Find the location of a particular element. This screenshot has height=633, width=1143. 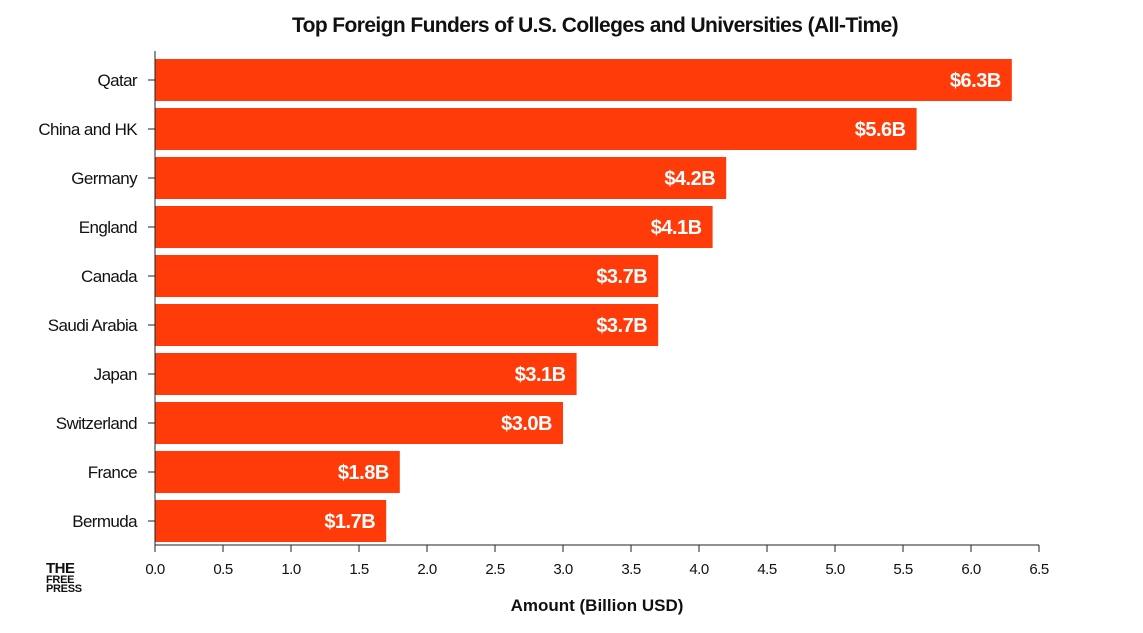

x-tick-label: 4.0 is located at coordinates (699, 569).